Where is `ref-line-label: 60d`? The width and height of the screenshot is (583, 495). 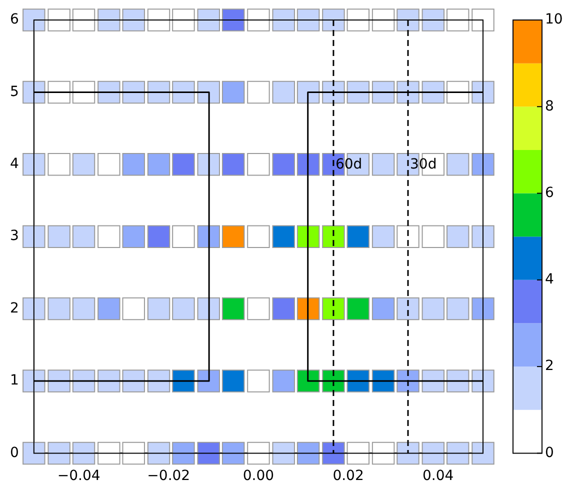 ref-line-label: 60d is located at coordinates (348, 164).